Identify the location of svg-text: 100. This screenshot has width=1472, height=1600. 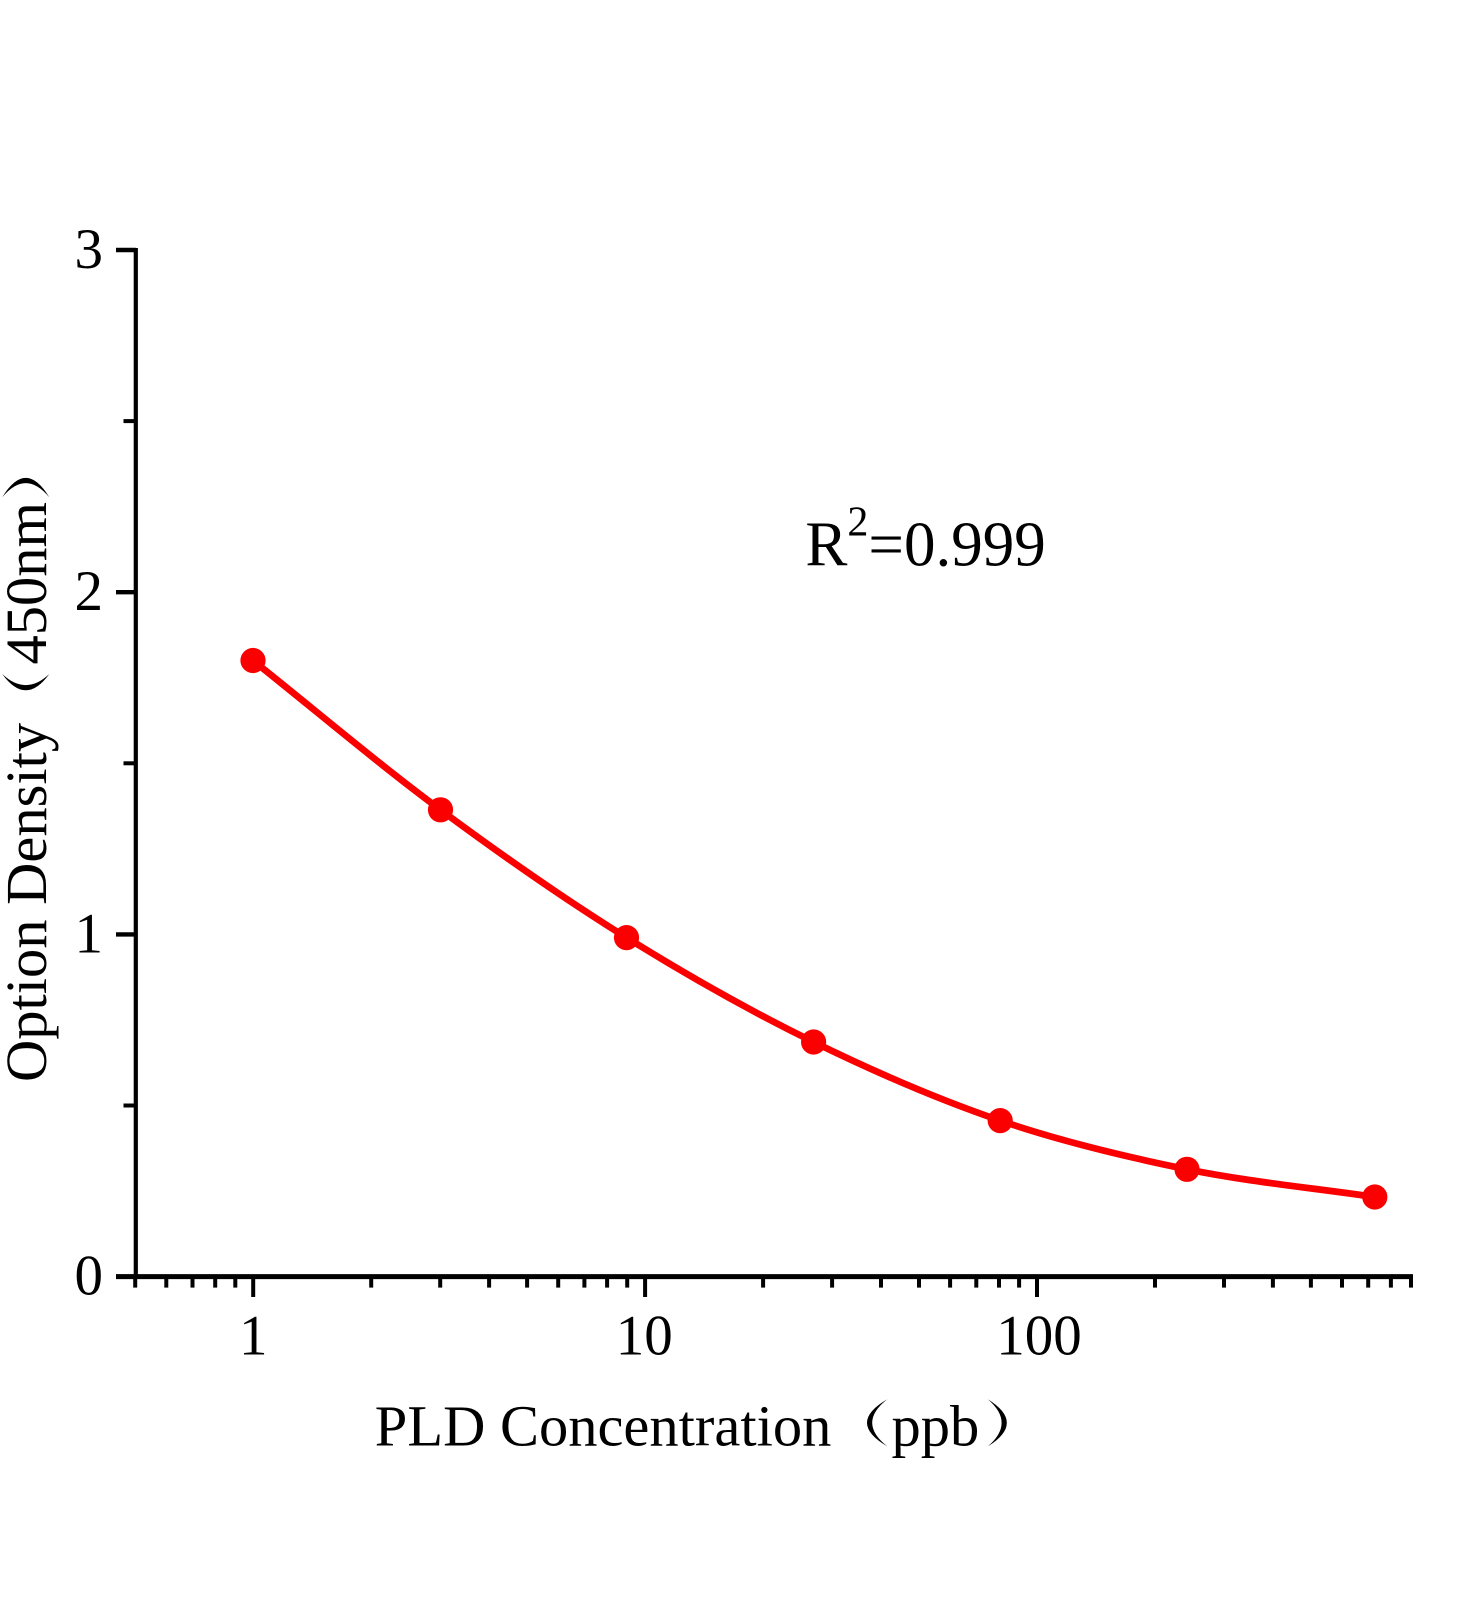
(1039, 1336).